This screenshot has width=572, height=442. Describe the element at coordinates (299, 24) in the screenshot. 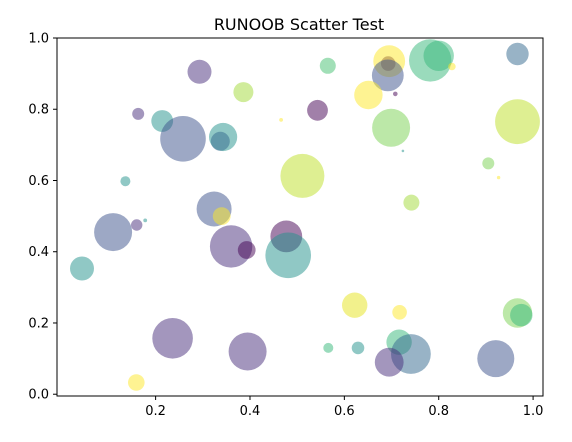

I see `chart-title: RUNOOB Scatter Test` at that location.